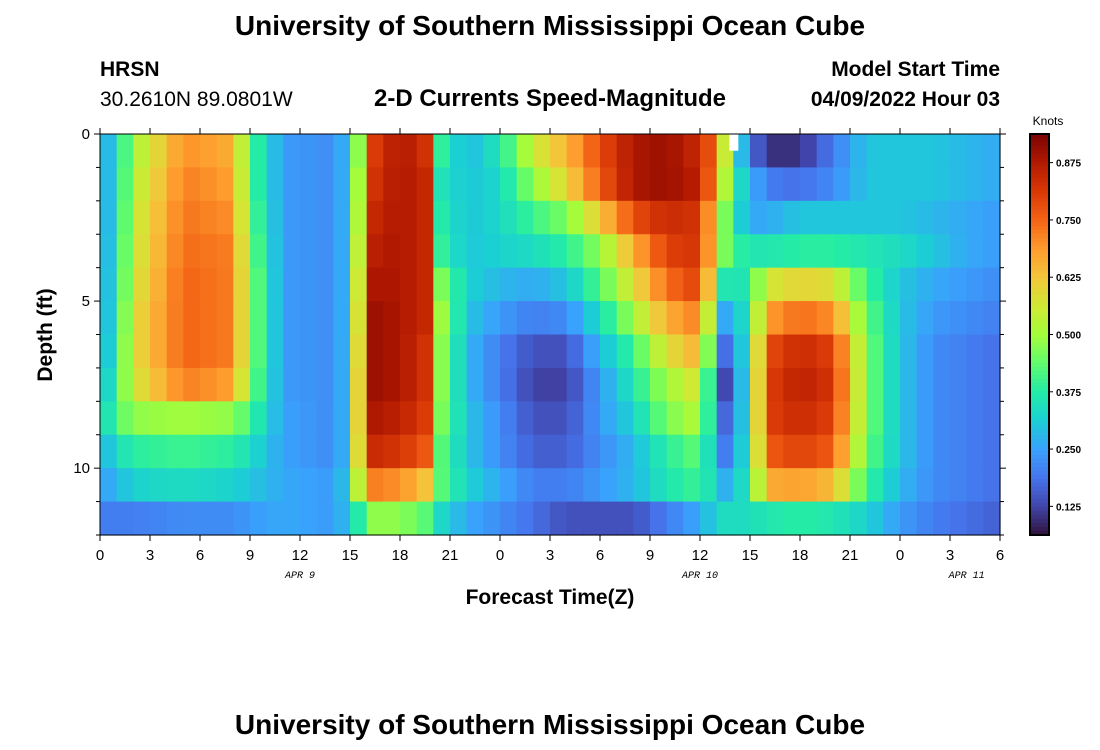 This screenshot has width=1100, height=750. What do you see at coordinates (500, 555) in the screenshot?
I see `x-tick-label: 0` at bounding box center [500, 555].